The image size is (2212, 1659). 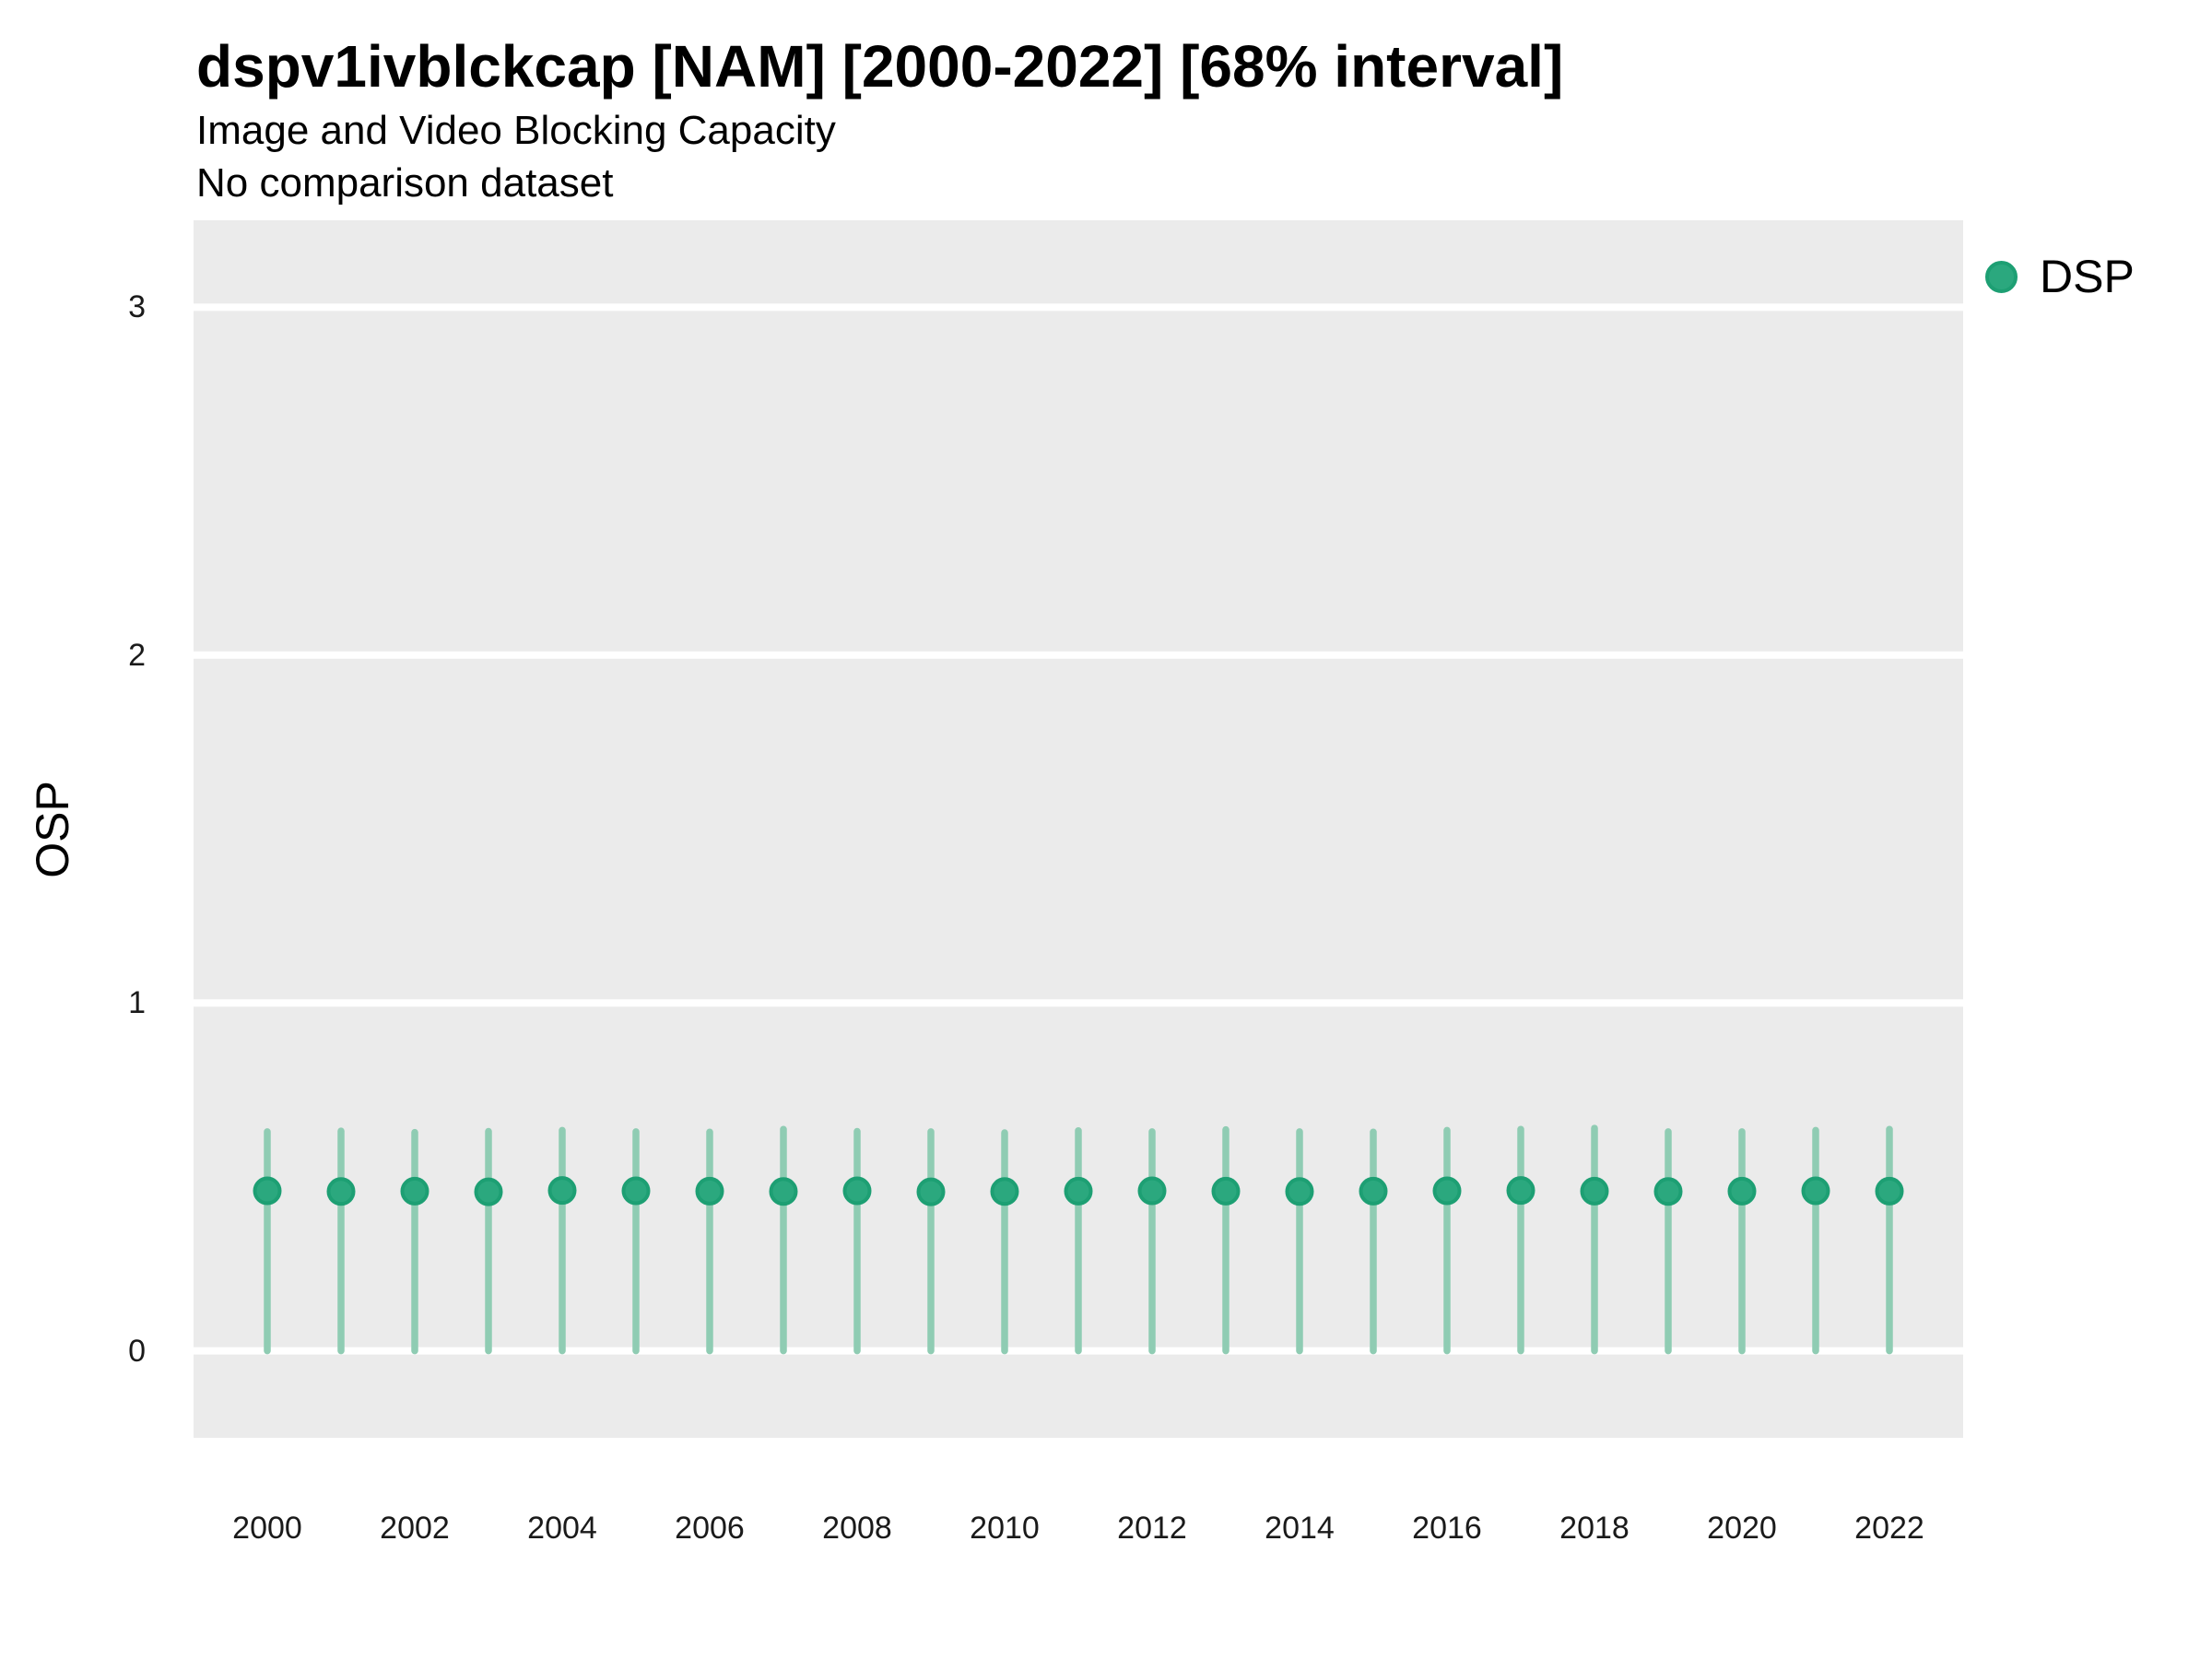 I want to click on chart-subtitle: Image and Video Blocking Capacity, so click(x=516, y=130).